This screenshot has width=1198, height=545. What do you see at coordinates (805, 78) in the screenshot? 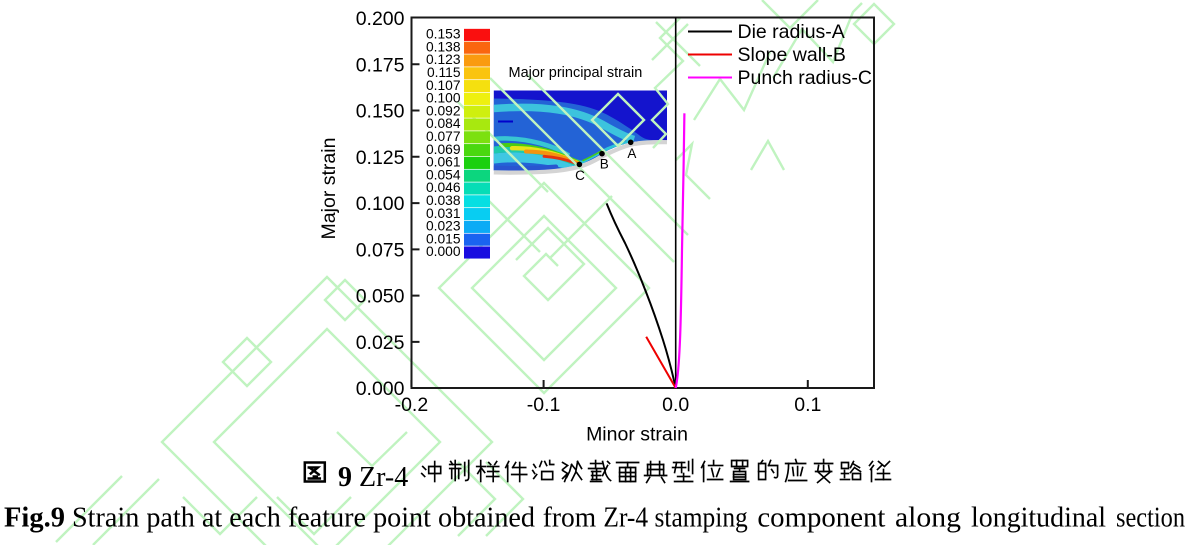
I see `svg-text: Punch radius-C` at bounding box center [805, 78].